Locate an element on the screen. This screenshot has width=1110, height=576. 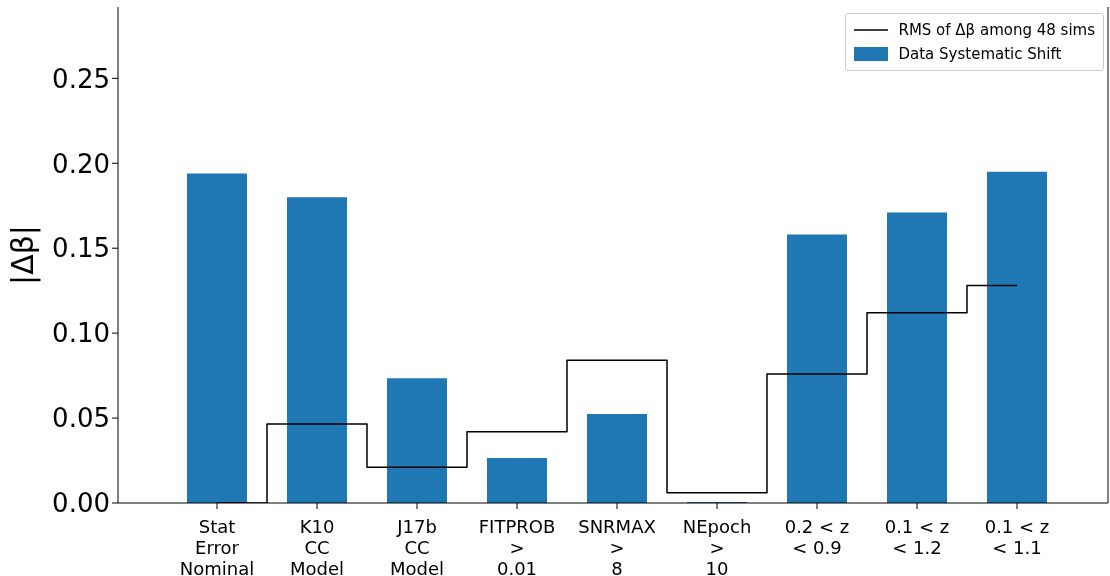
x-tick-label: 0.2 < z < 0.9 is located at coordinates (817, 537).